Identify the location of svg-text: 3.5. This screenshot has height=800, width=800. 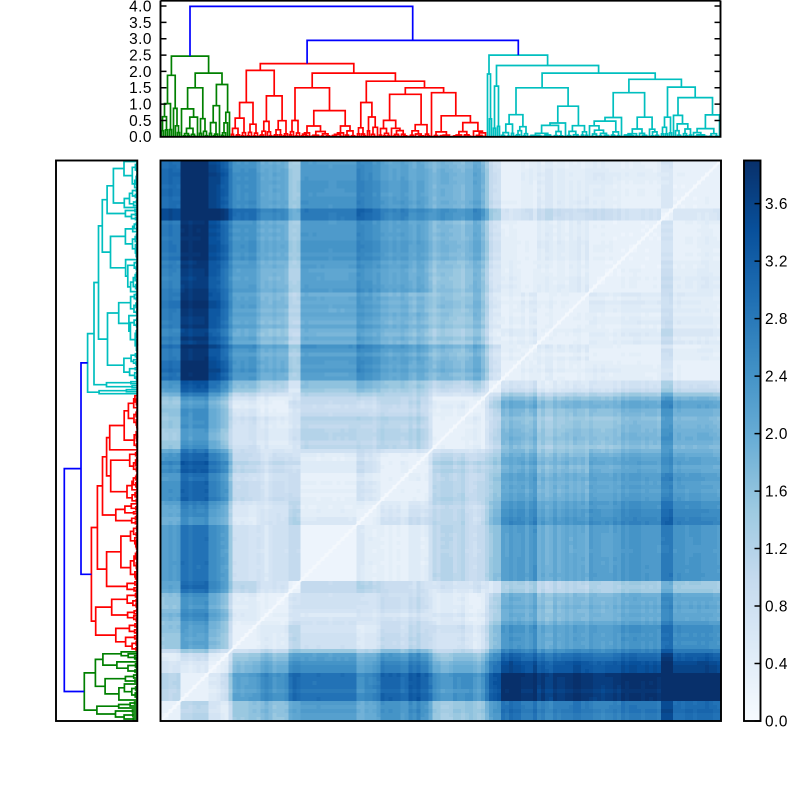
(140, 23).